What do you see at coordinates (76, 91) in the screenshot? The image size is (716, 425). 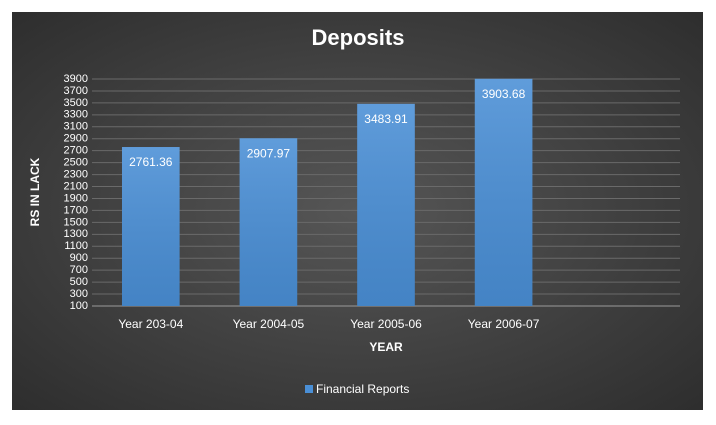 I see `y-tick-label: 3700` at bounding box center [76, 91].